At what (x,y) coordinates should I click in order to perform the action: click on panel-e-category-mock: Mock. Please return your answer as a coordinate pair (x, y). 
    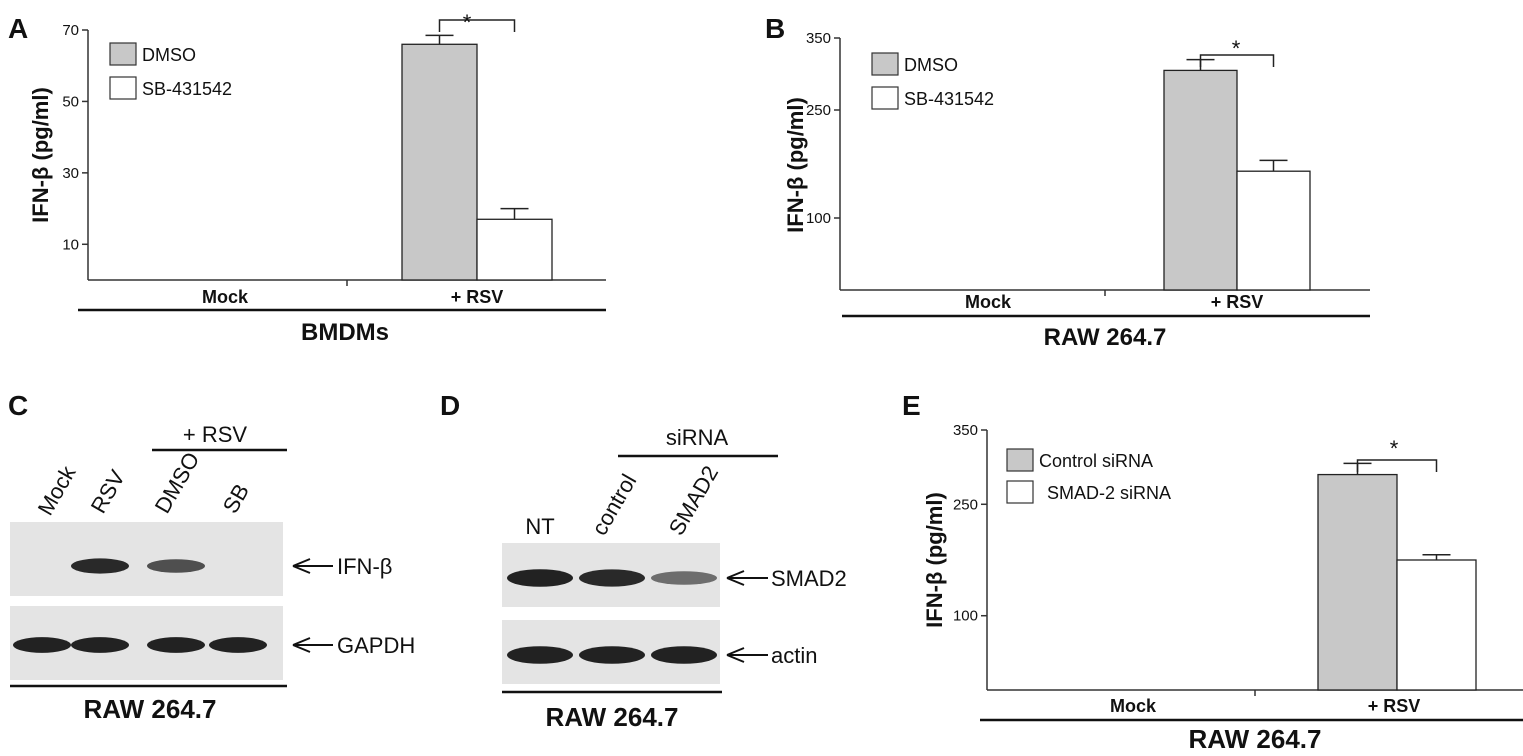
    Looking at the image, I should click on (1133, 706).